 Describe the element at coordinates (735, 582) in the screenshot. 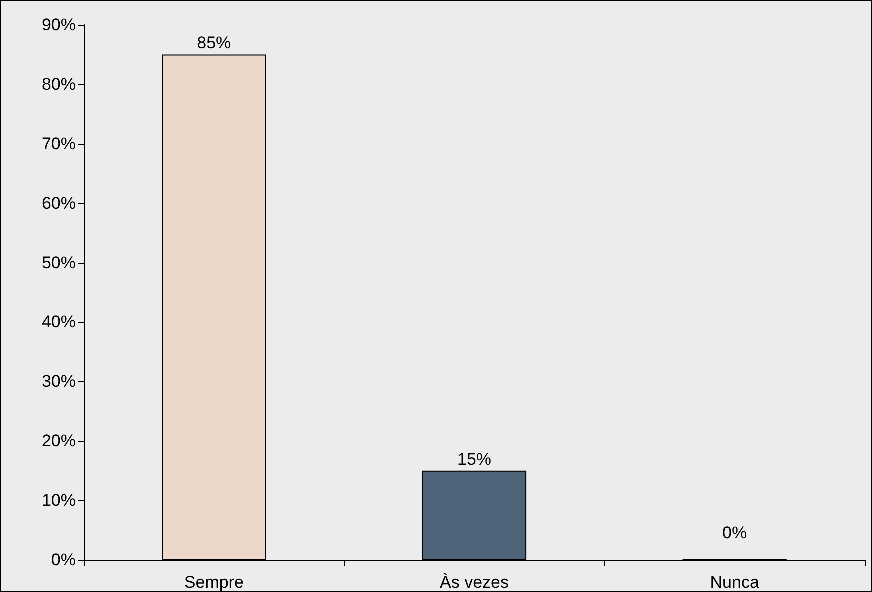

I see `x-tick-label: Nunca` at that location.